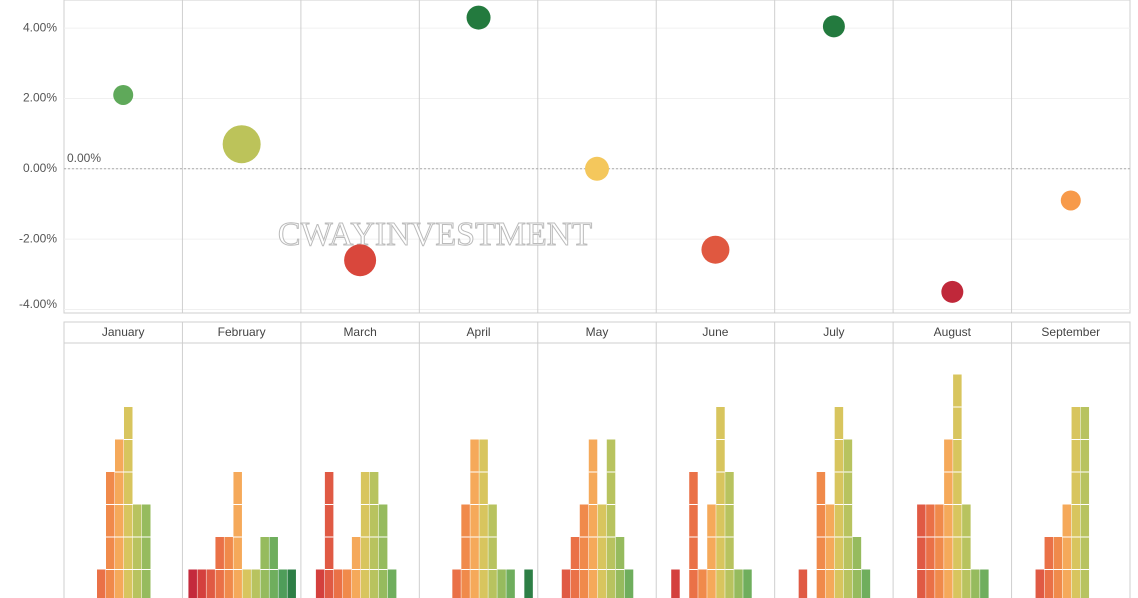 This screenshot has width=1138, height=598. What do you see at coordinates (435, 234) in the screenshot?
I see `watermark: CWAYINVESTMENT` at bounding box center [435, 234].